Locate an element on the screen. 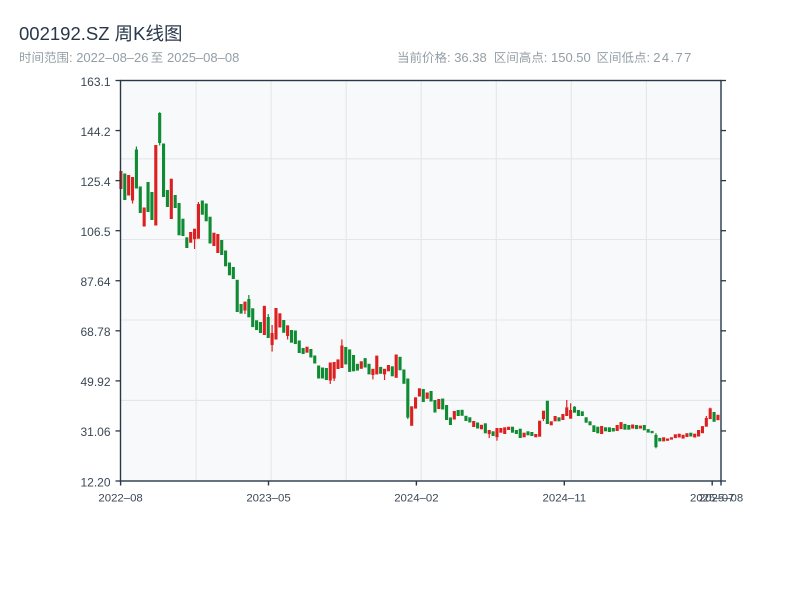  svg-text: 106.5 is located at coordinates (95, 232).